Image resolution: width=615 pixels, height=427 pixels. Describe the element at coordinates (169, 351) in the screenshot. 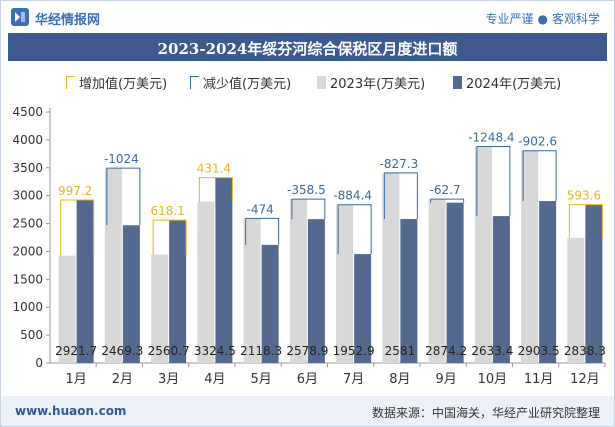

I see `value-label-2024: 2560.7` at that location.